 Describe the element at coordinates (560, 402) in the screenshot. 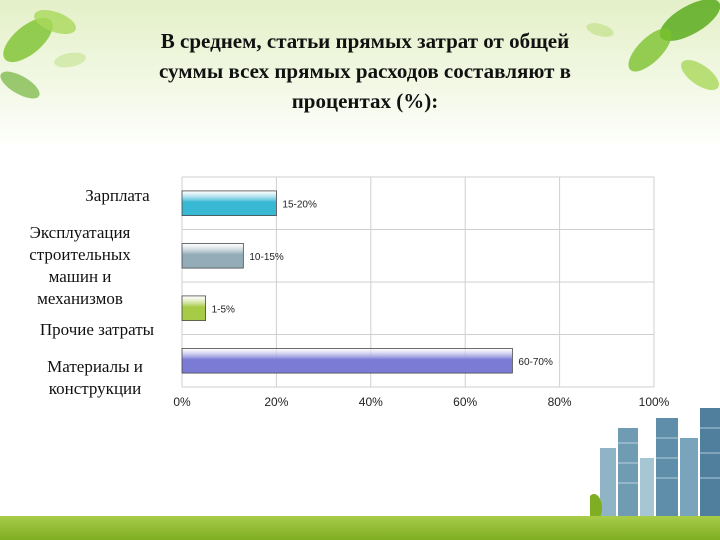

I see `x-tick-label: 80%` at that location.